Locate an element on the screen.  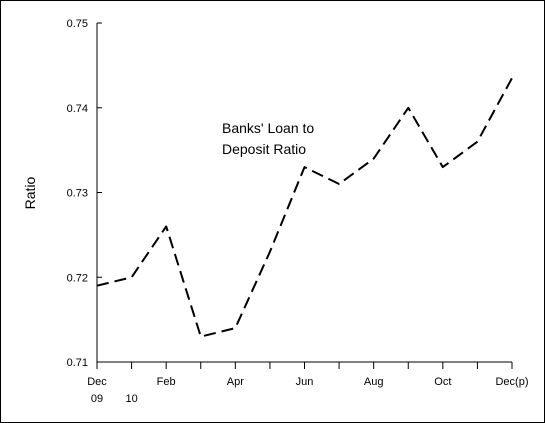
annotation-line-2: Deposit Ratio is located at coordinates (264, 149).